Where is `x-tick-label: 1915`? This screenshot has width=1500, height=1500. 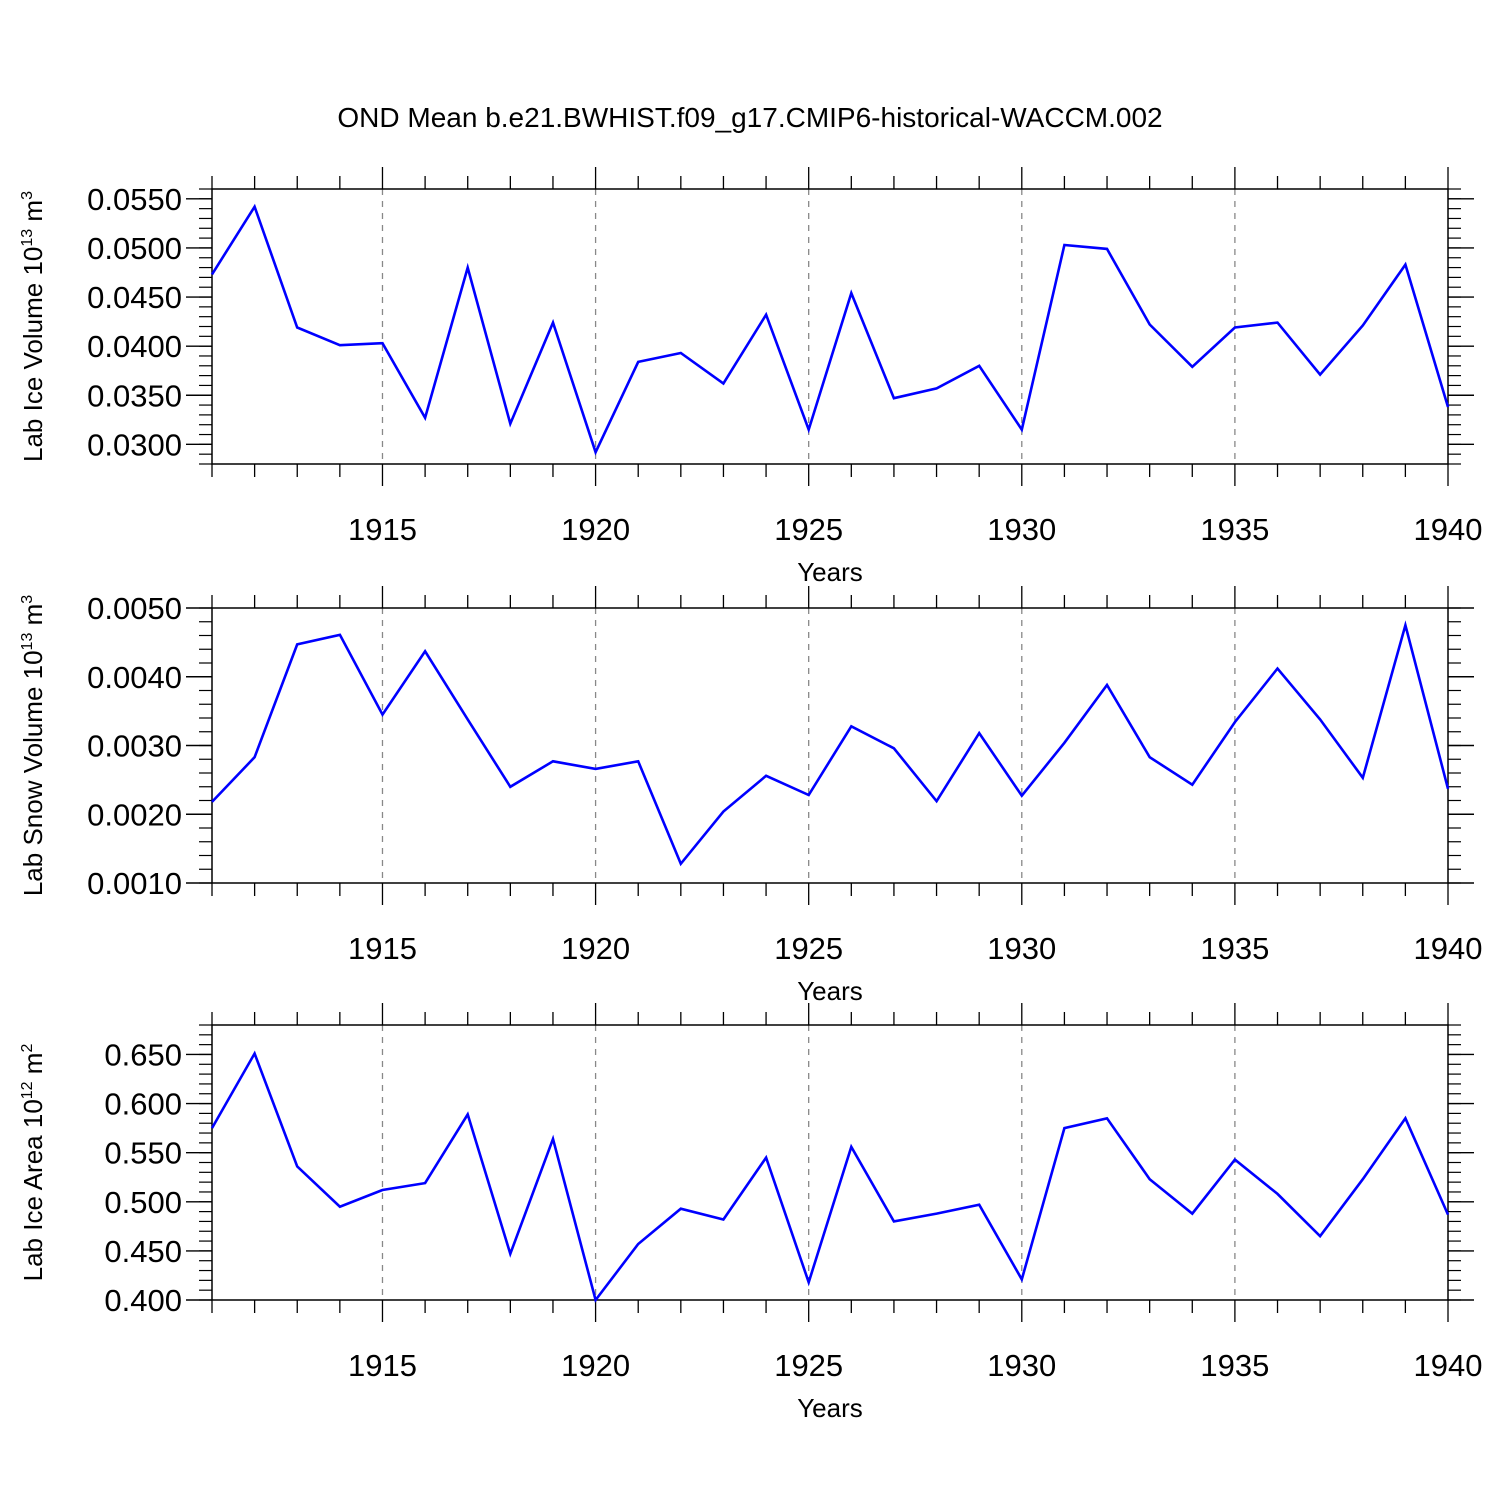
x-tick-label: 1915 is located at coordinates (382, 529).